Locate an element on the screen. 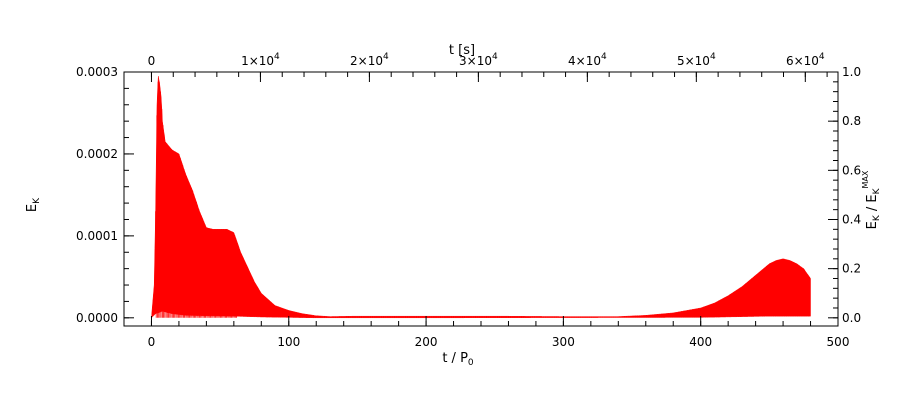  left-axis-title-sub: K is located at coordinates (37, 200).